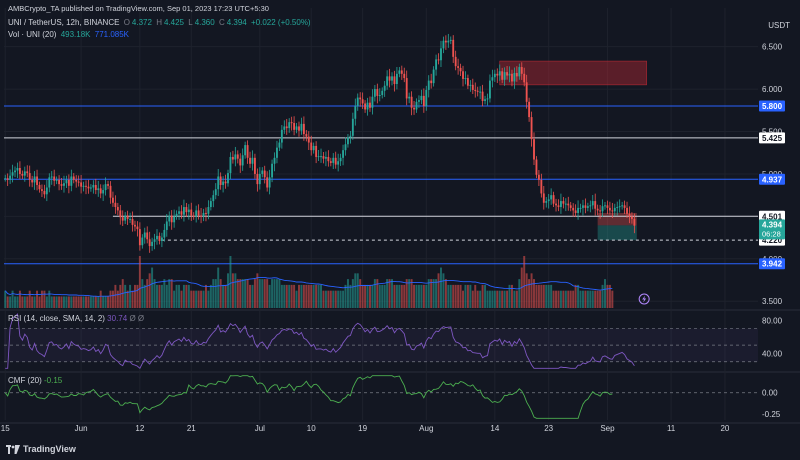 Image resolution: width=800 pixels, height=460 pixels. Describe the element at coordinates (772, 179) in the screenshot. I see `level-tag-label: 4.937` at that location.